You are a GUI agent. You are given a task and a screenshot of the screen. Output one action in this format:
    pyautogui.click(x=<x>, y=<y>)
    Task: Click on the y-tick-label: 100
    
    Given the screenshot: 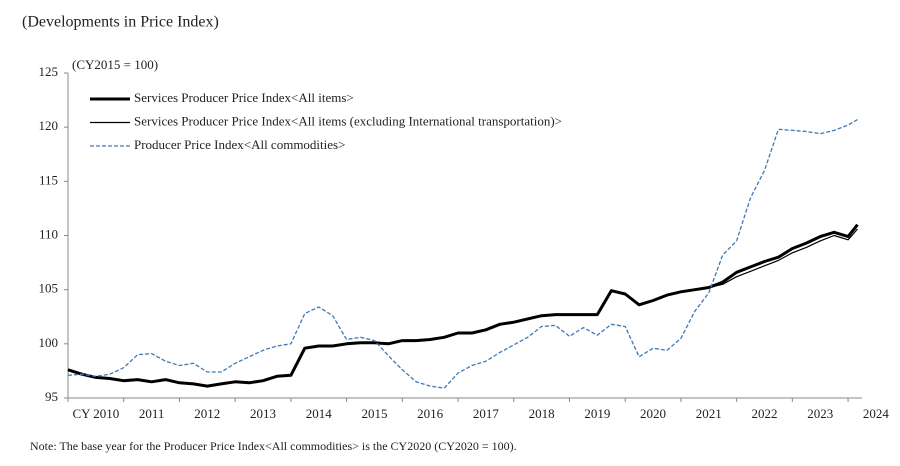 What is the action you would take?
    pyautogui.click(x=49, y=342)
    